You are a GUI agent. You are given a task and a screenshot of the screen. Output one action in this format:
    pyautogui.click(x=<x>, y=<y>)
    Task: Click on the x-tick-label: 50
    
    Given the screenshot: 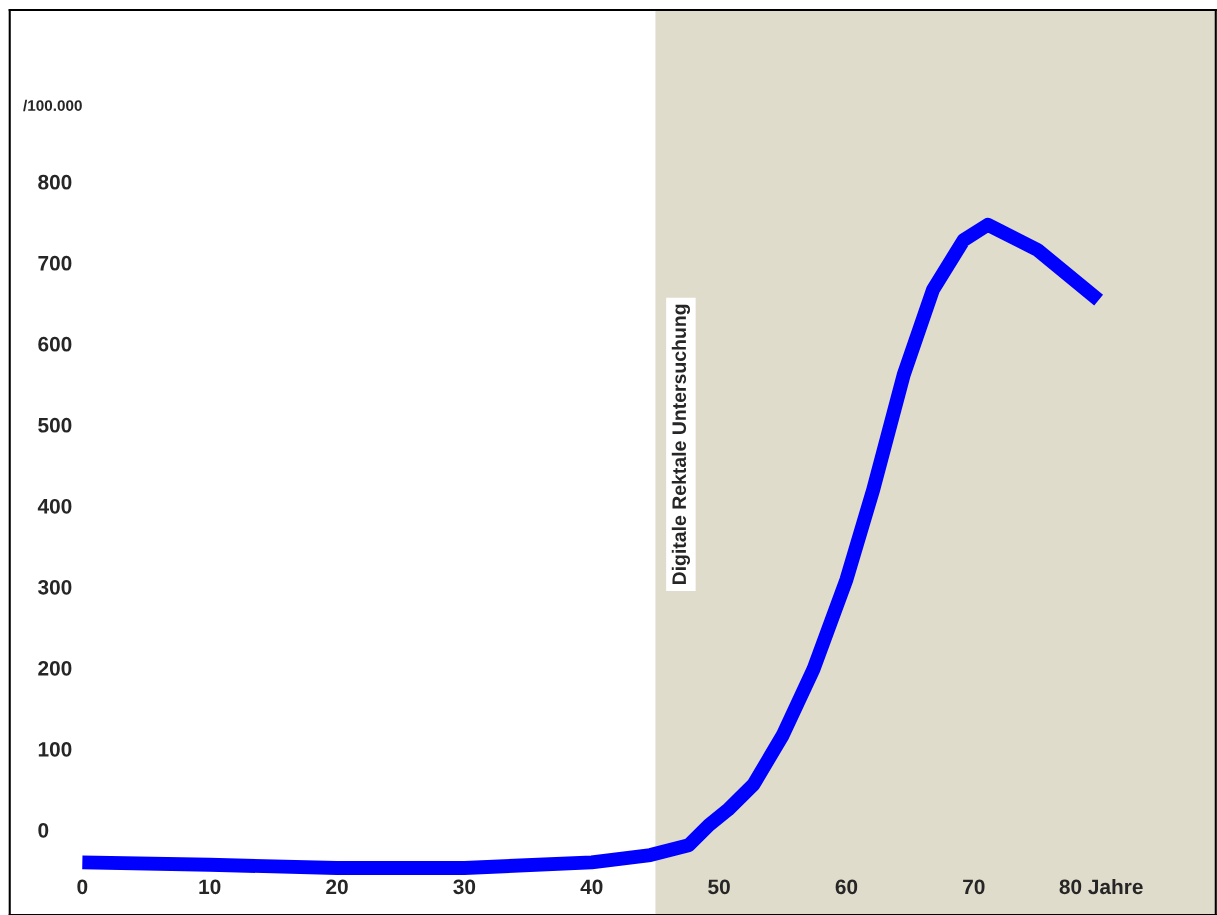 What is the action you would take?
    pyautogui.click(x=719, y=887)
    